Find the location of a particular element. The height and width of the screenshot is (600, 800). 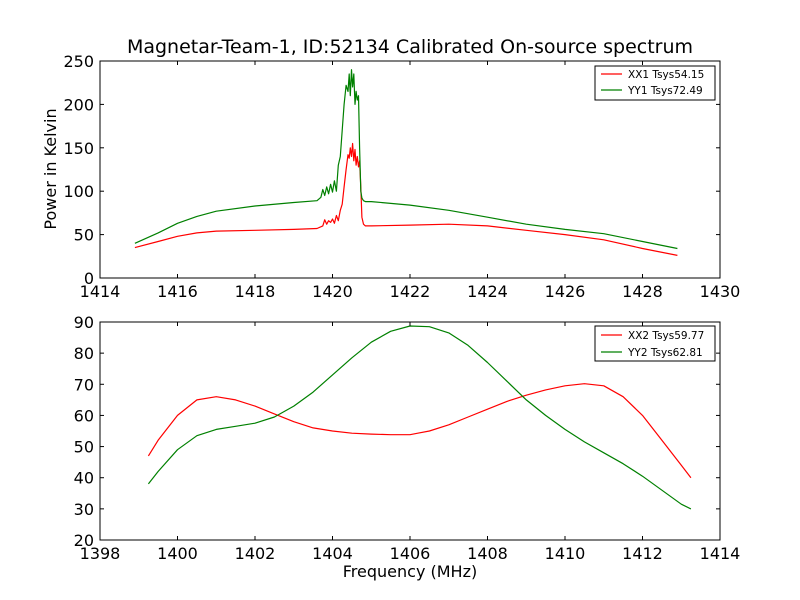

top-x-tick-label: 1420 is located at coordinates (332, 291).